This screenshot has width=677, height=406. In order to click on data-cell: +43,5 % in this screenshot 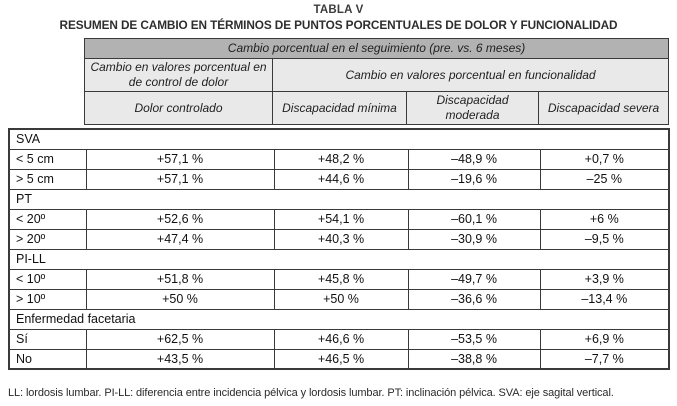, I will do `click(180, 359)`.